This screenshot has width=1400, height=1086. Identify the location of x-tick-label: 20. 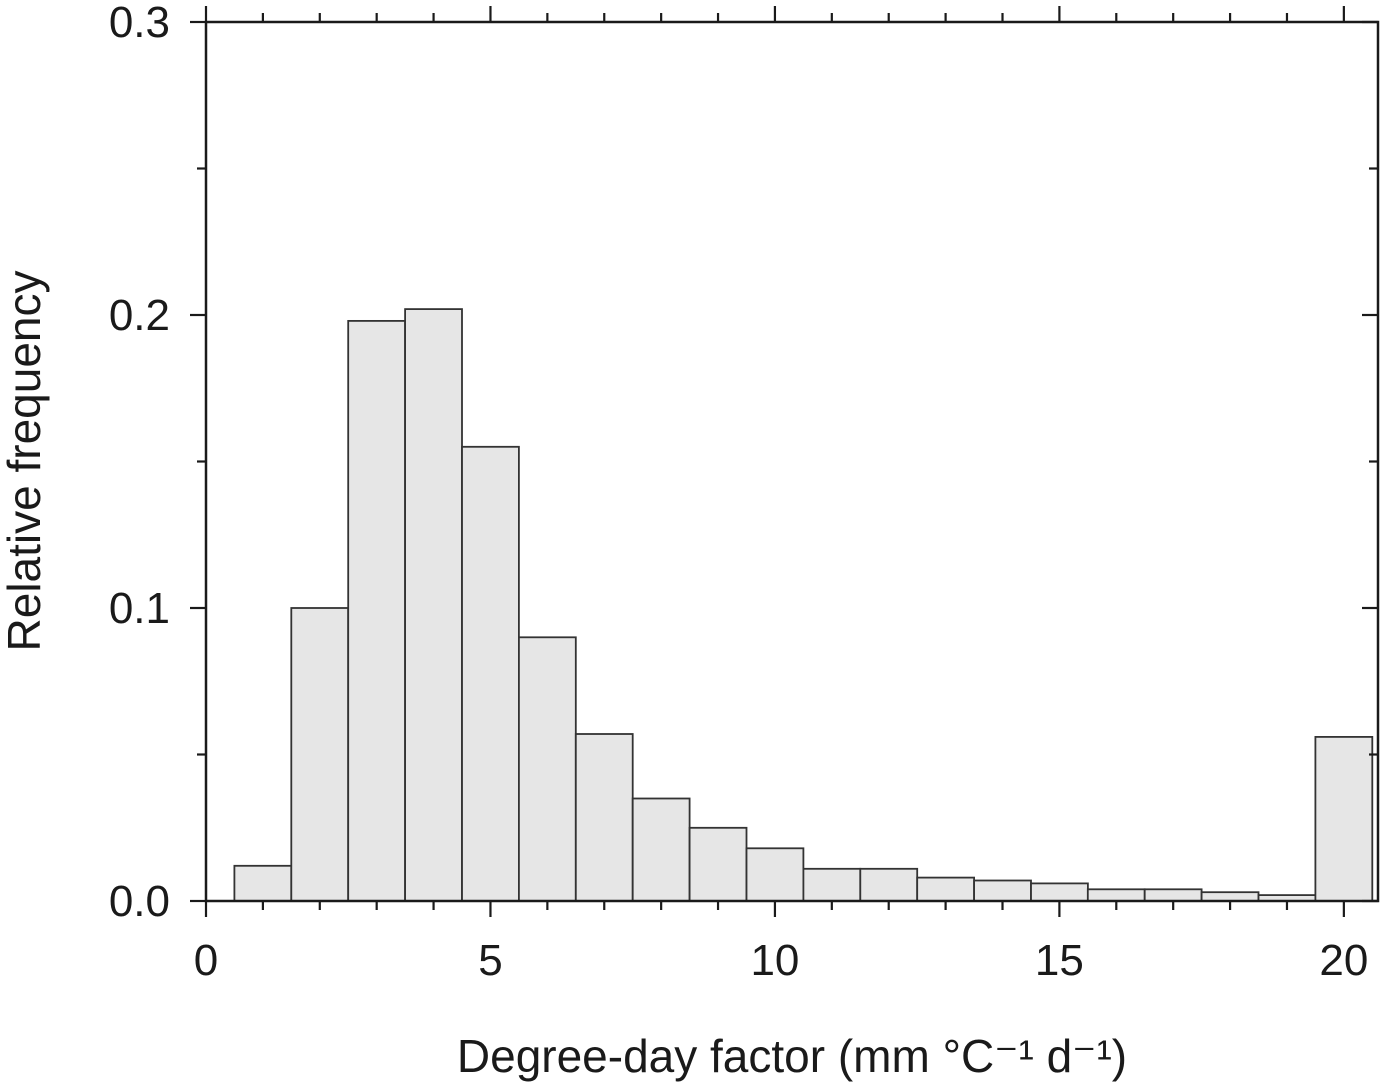
(1343, 960).